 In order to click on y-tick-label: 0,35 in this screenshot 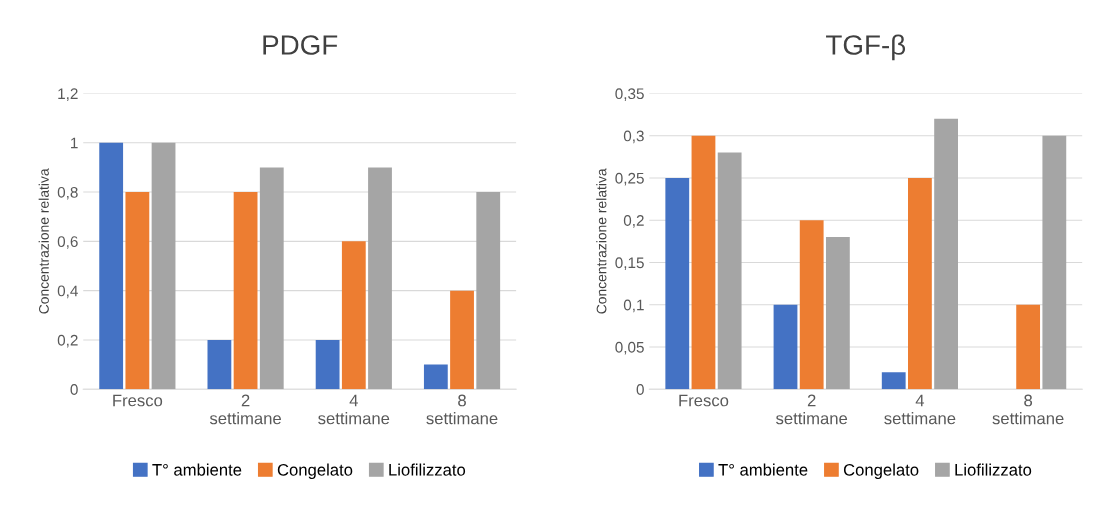, I will do `click(629, 94)`.